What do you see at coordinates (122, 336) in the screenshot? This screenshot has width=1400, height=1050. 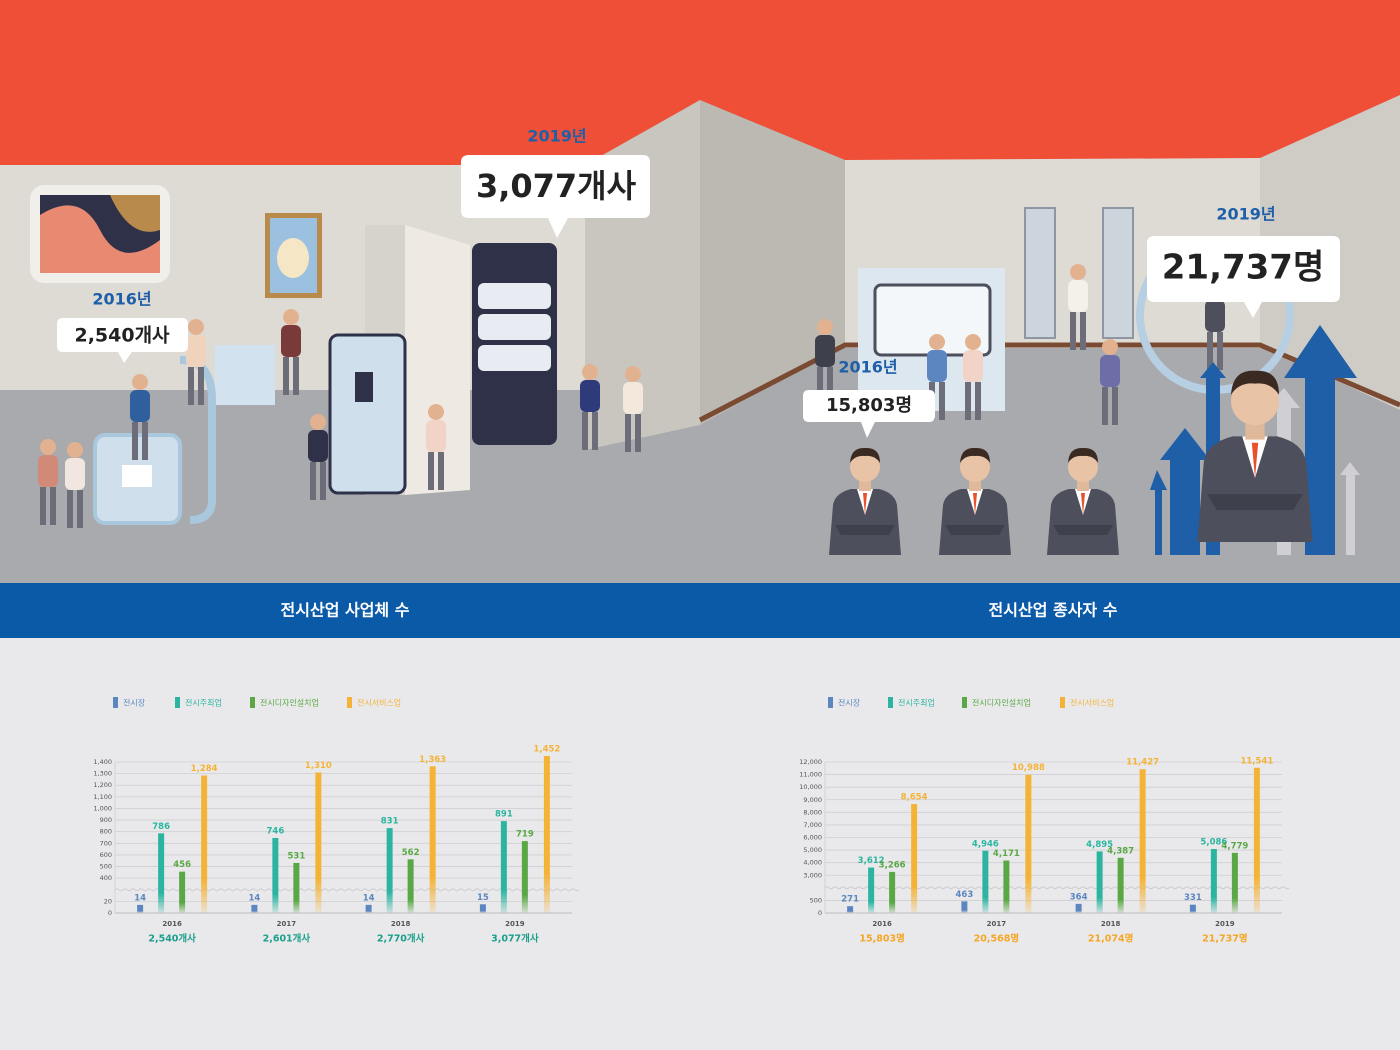 I see `callout-value: 2,540개사` at bounding box center [122, 336].